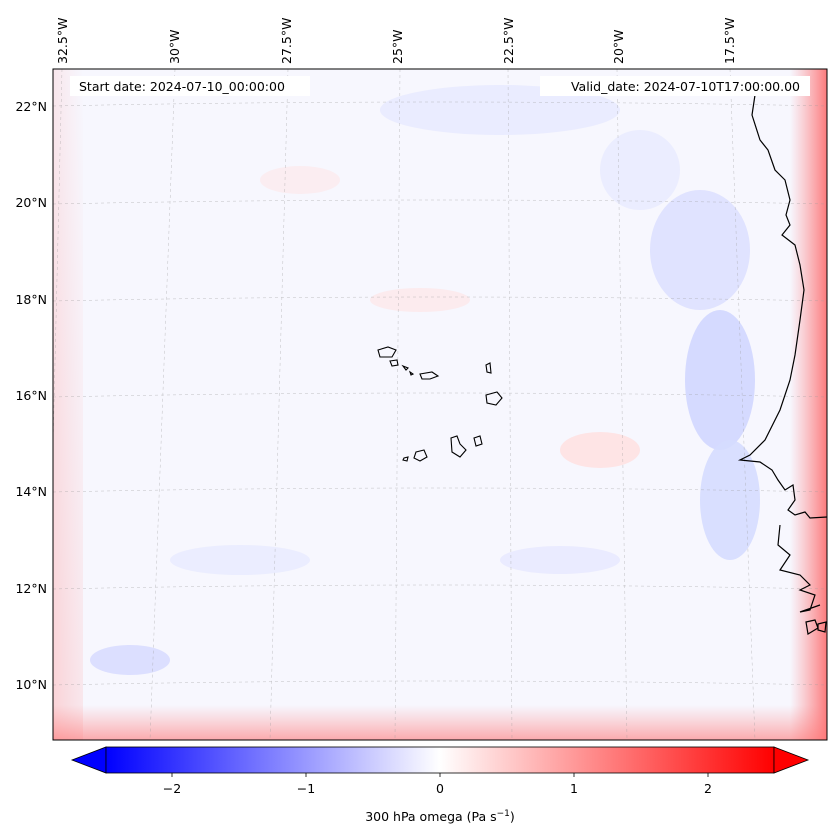  I want to click on lat-label-16n: 16°N, so click(31, 395).